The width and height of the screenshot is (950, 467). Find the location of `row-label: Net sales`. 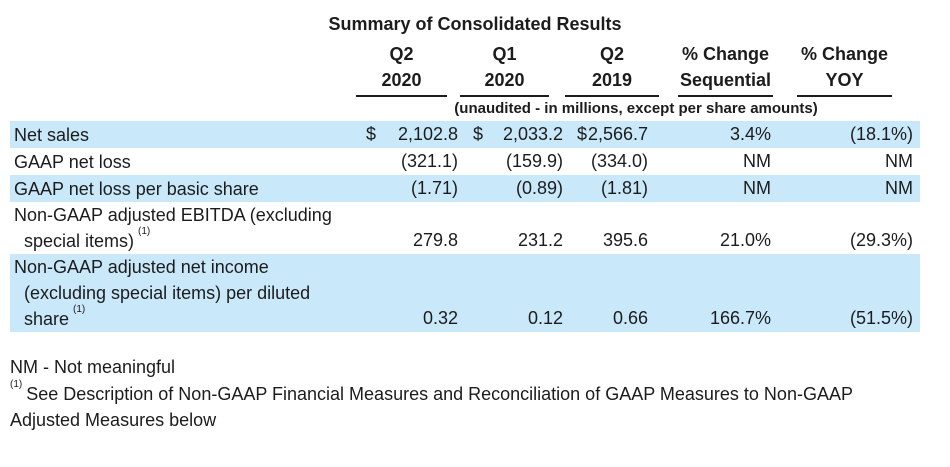

row-label: Net sales is located at coordinates (181, 134).